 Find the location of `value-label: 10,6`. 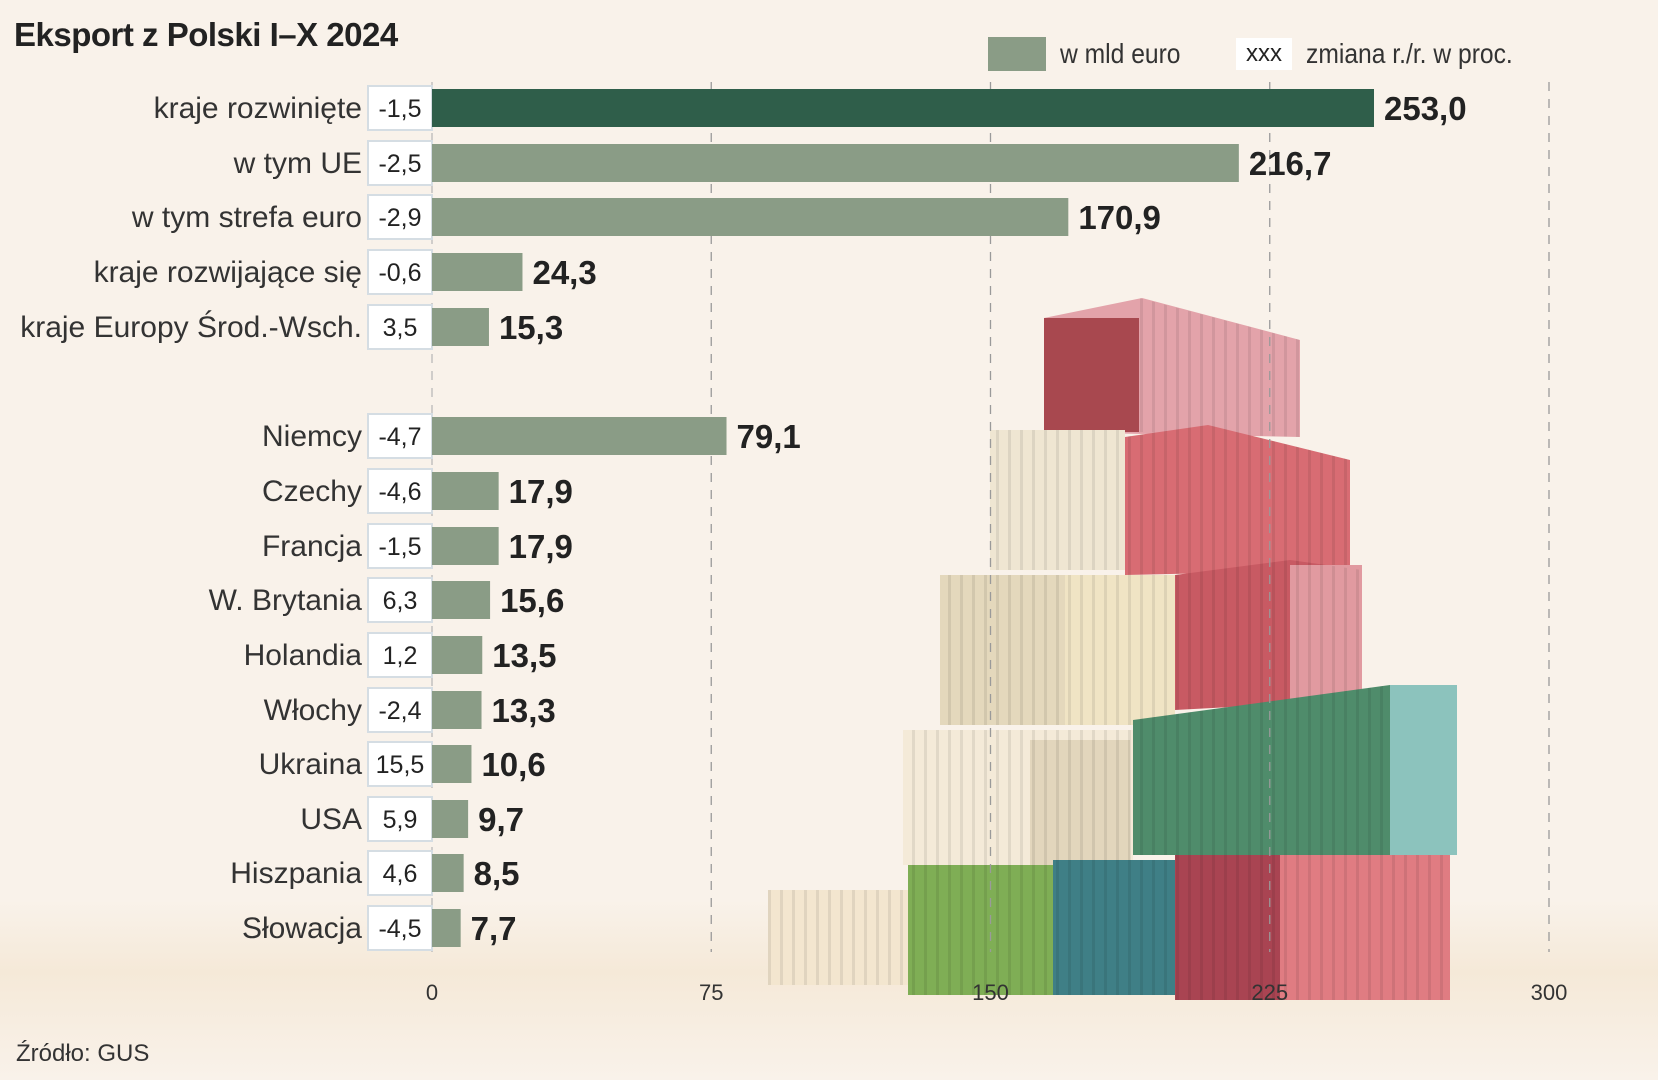

value-label: 10,6 is located at coordinates (513, 764).